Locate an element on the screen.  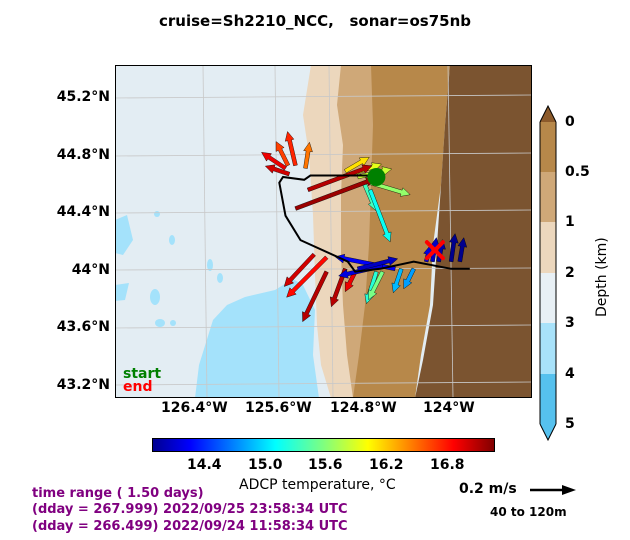
scale-arrow-label: 0.2 m/s is located at coordinates (488, 489).